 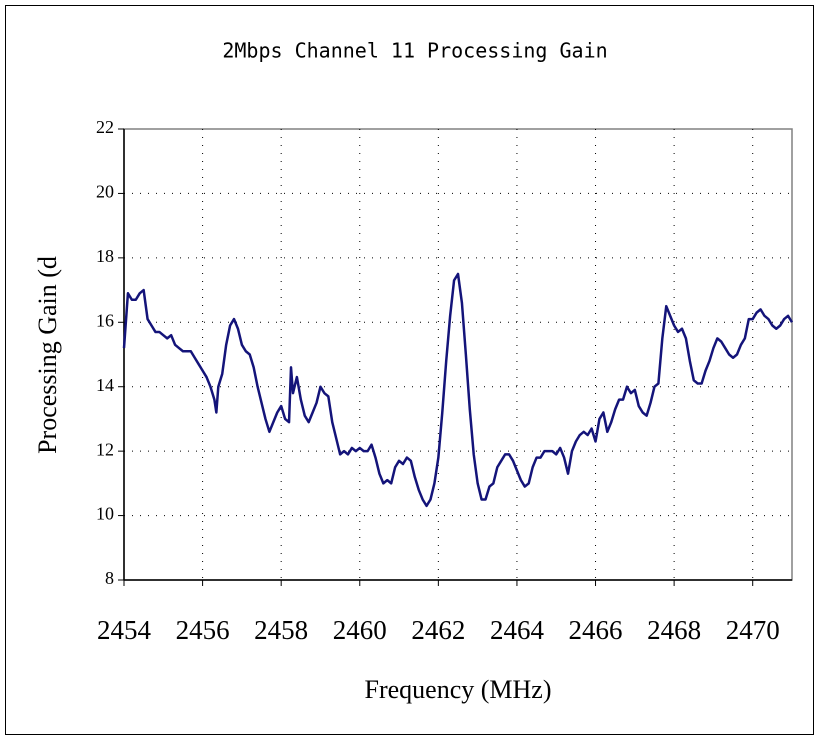 What do you see at coordinates (517, 630) in the screenshot?
I see `x-tick-label: 2464` at bounding box center [517, 630].